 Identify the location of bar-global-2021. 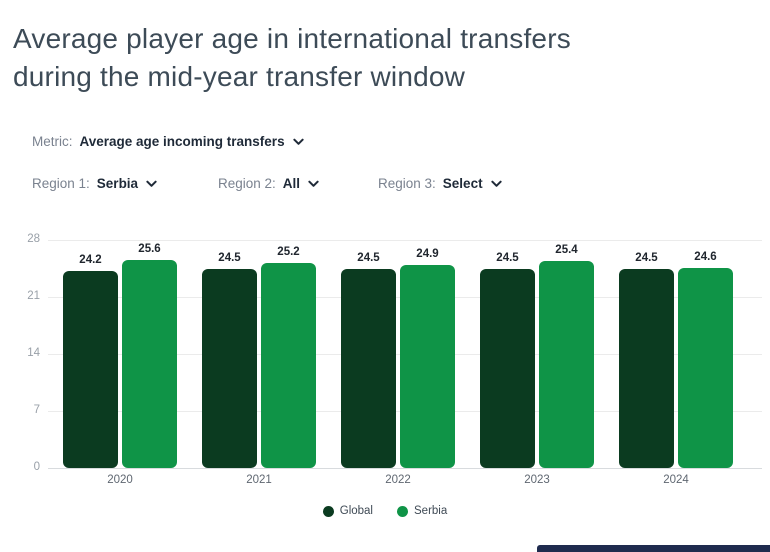
(229, 368).